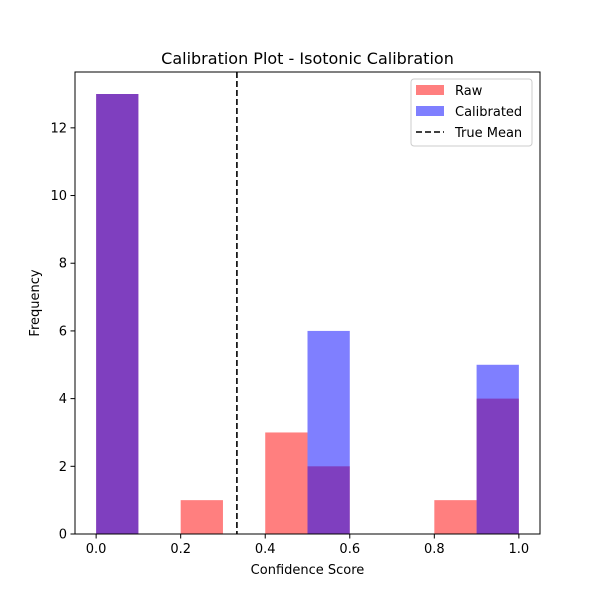 This screenshot has height=600, width=600. I want to click on y-tick-label-0: 0, so click(63, 535).